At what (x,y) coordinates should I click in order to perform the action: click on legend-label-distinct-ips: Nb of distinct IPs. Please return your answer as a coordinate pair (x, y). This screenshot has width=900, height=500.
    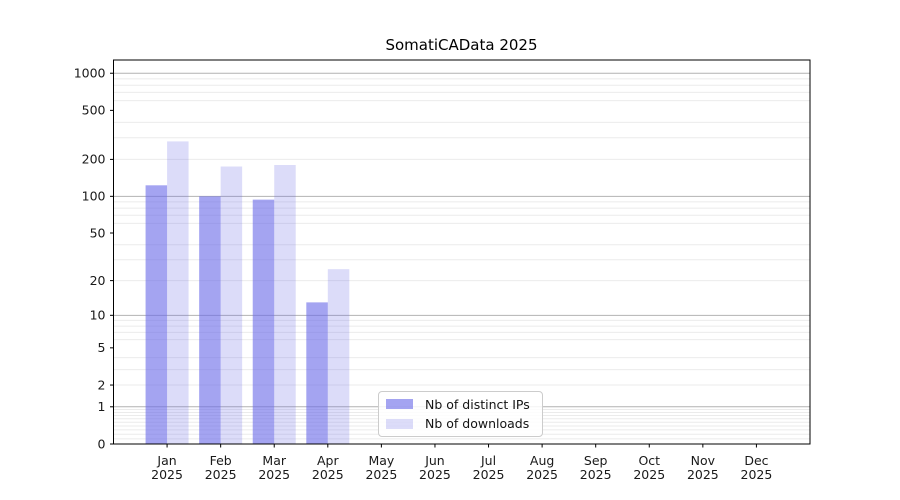
    Looking at the image, I should click on (477, 404).